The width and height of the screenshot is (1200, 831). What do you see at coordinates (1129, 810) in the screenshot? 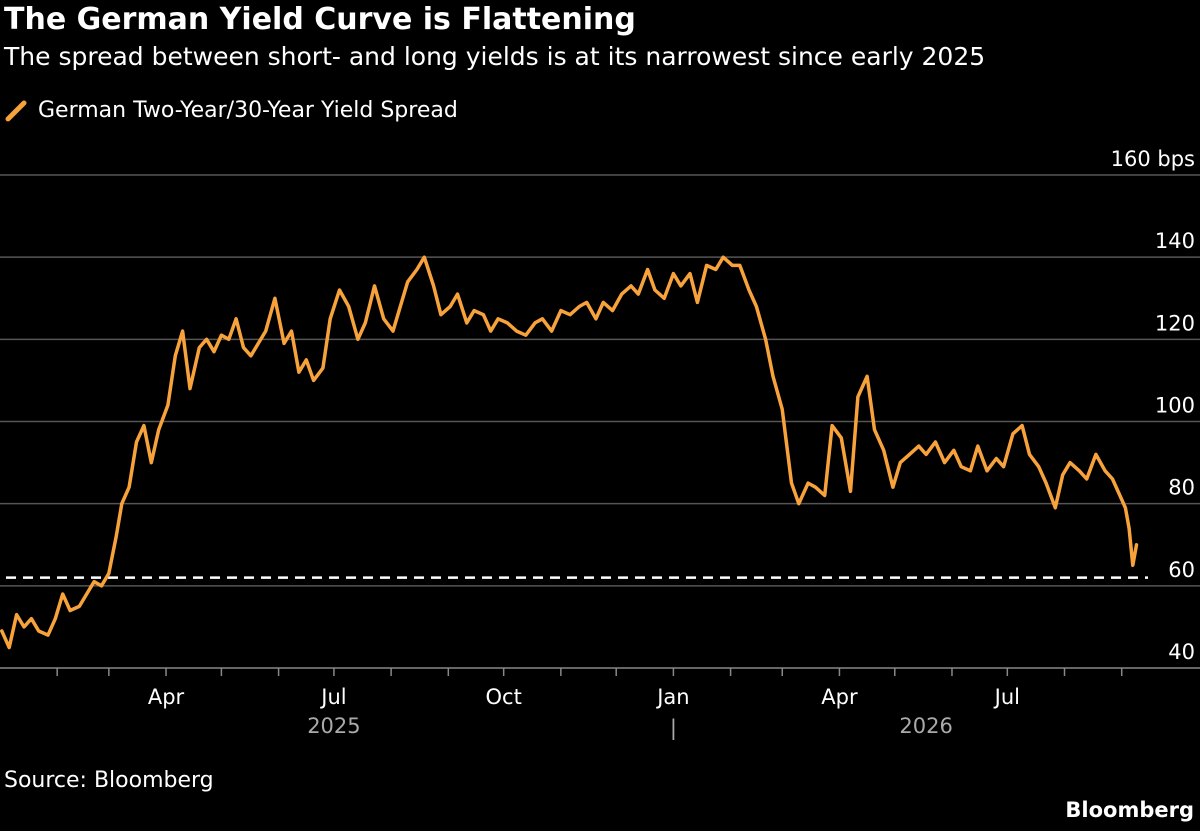
I see `bloomberg-logo: Bloomberg` at bounding box center [1129, 810].